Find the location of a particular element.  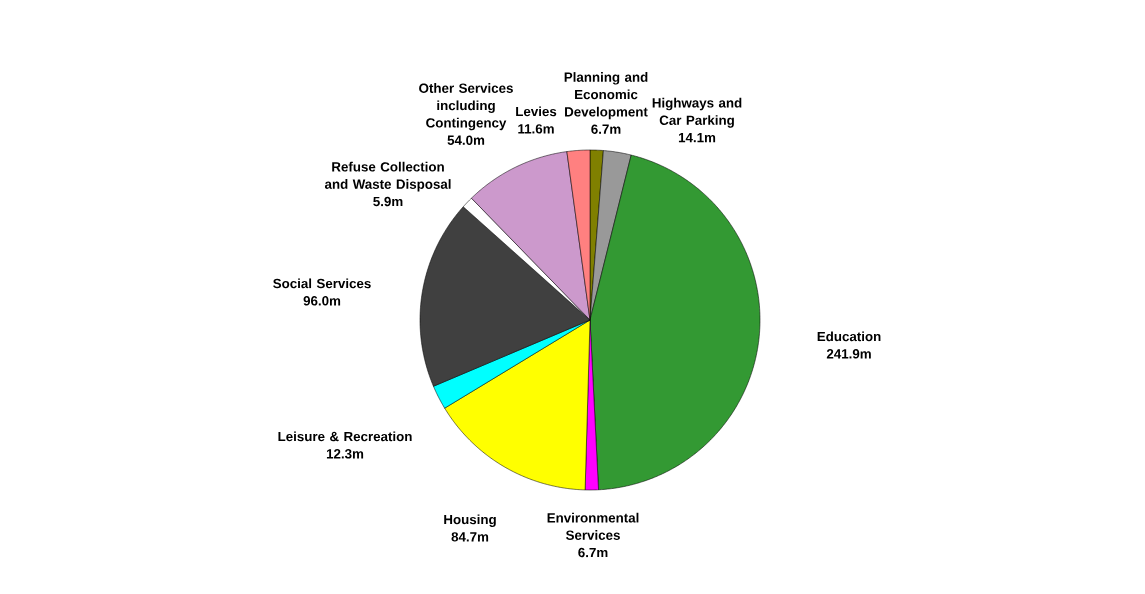

data-label: 84.7m is located at coordinates (470, 537).